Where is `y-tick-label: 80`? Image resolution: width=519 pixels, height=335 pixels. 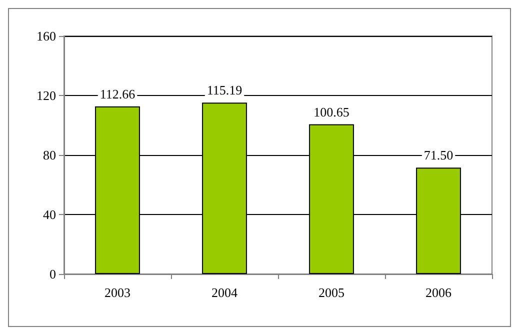 y-tick-label: 80 is located at coordinates (49, 155).